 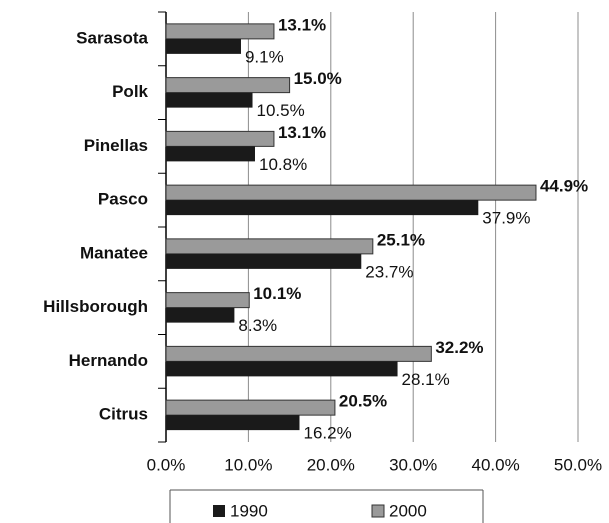 I want to click on value-label: 9.1%, so click(x=264, y=56).